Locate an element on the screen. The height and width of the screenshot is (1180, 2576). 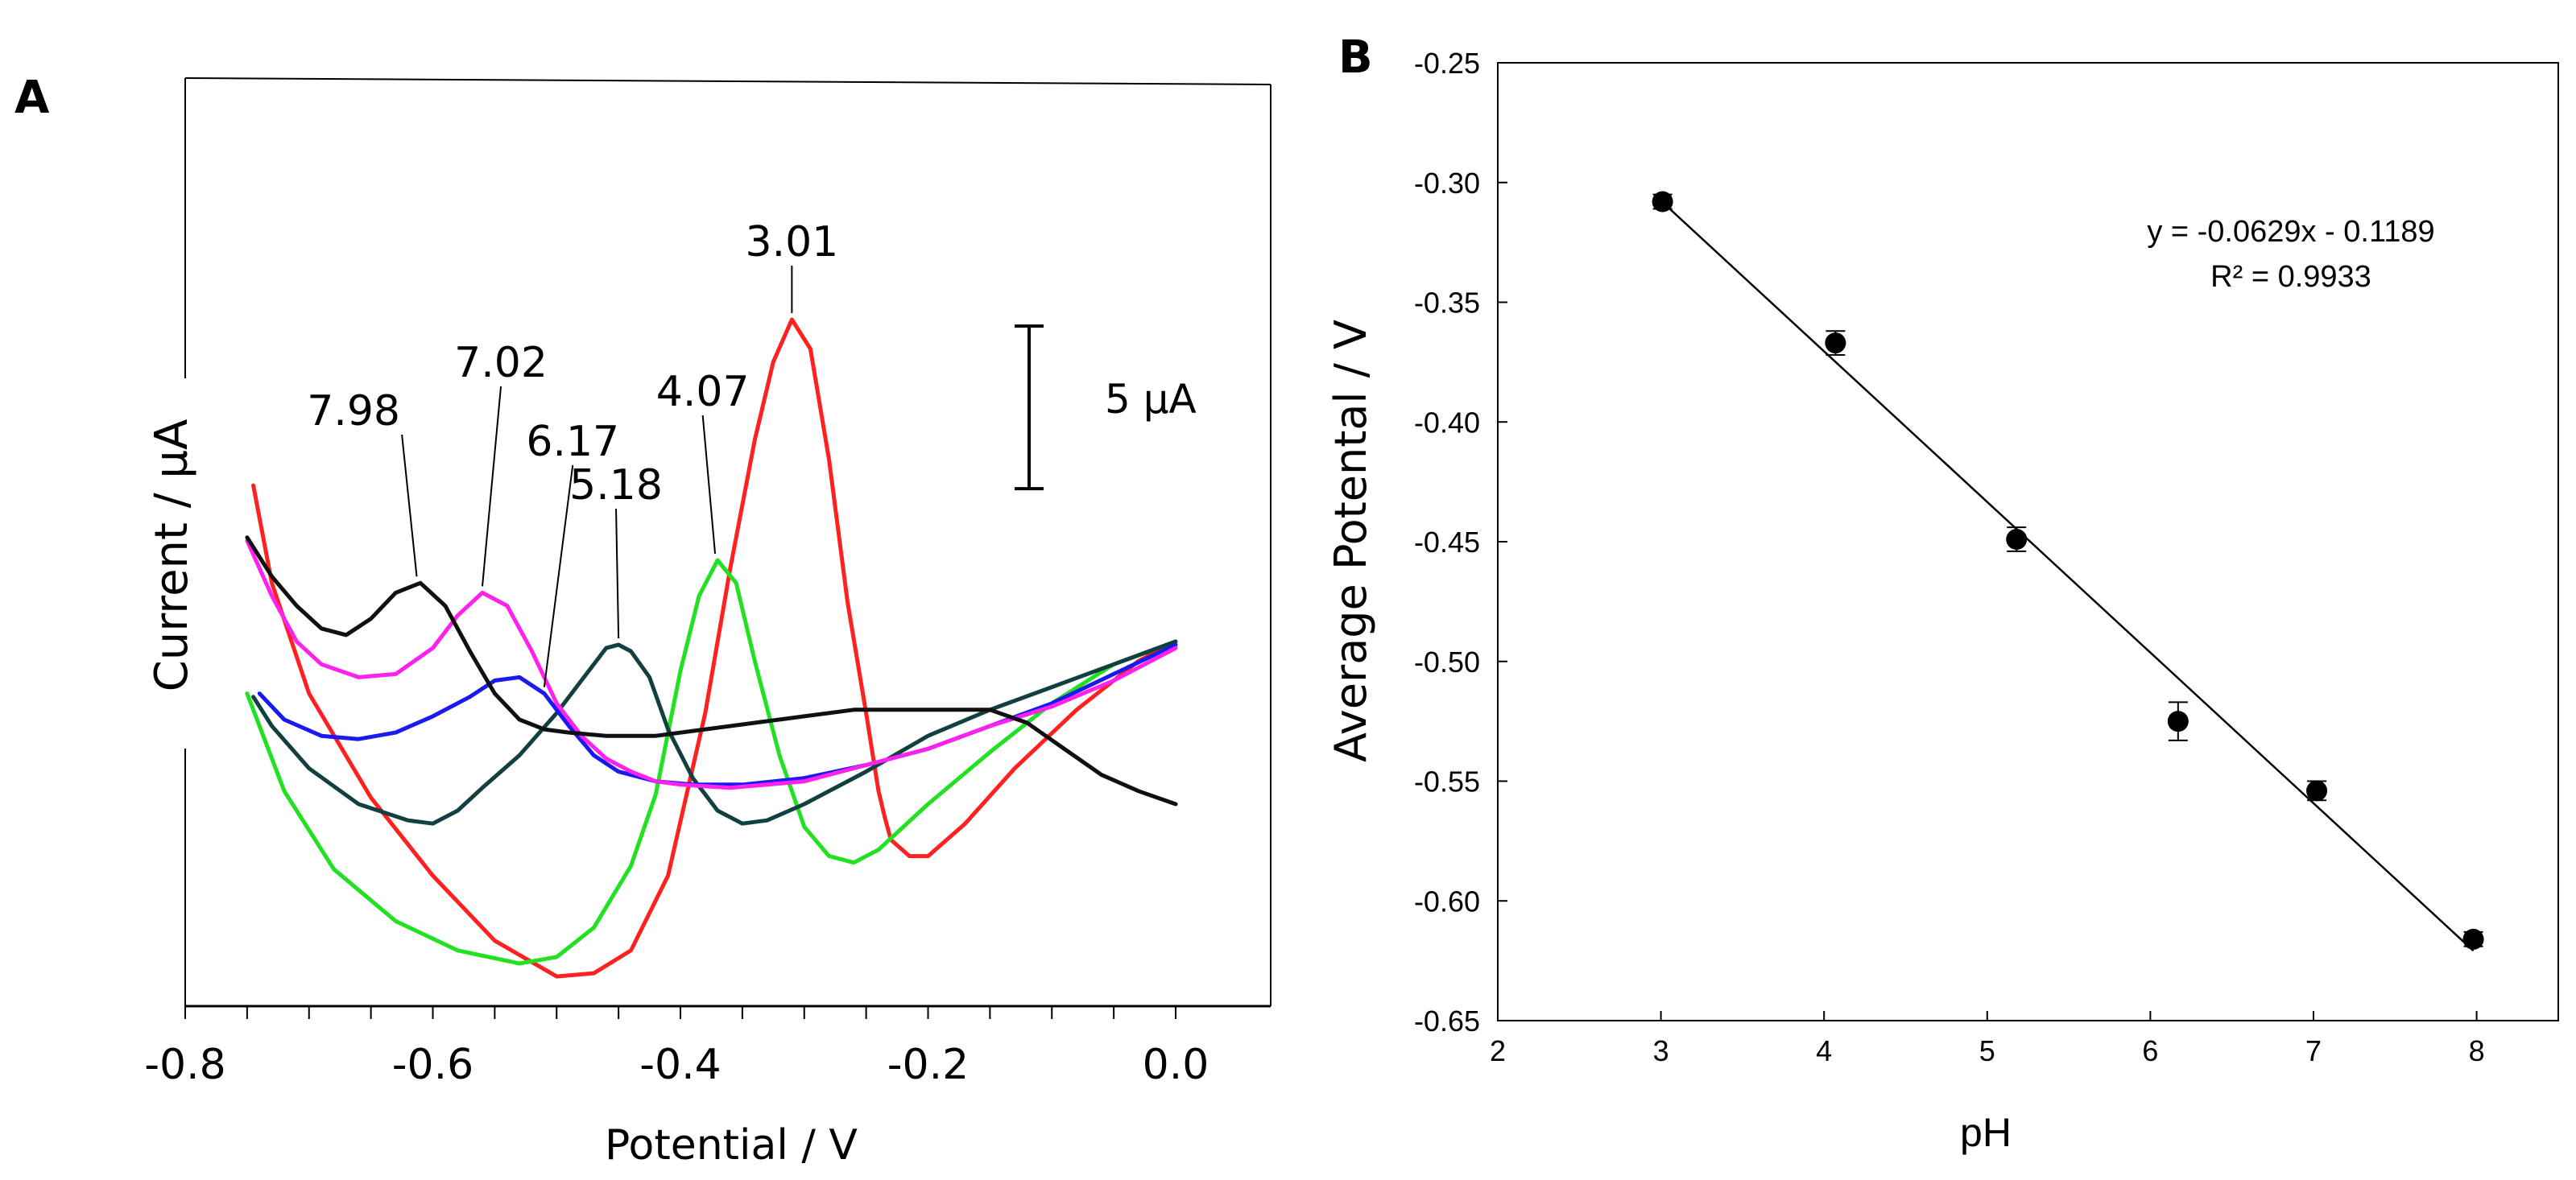
panel-b-x-tick-label: 3 is located at coordinates (1661, 1050).